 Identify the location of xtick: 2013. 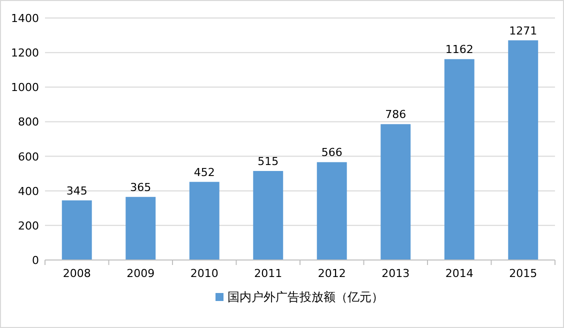
(396, 273).